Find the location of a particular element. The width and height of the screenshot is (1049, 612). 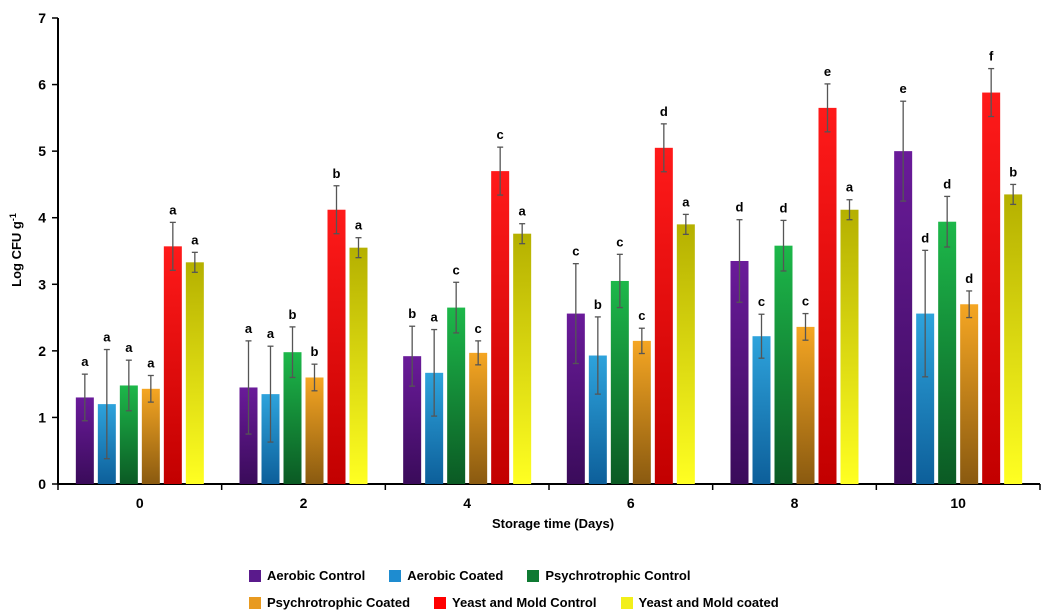

legend-label: Yeast and Mold Control is located at coordinates (524, 602).